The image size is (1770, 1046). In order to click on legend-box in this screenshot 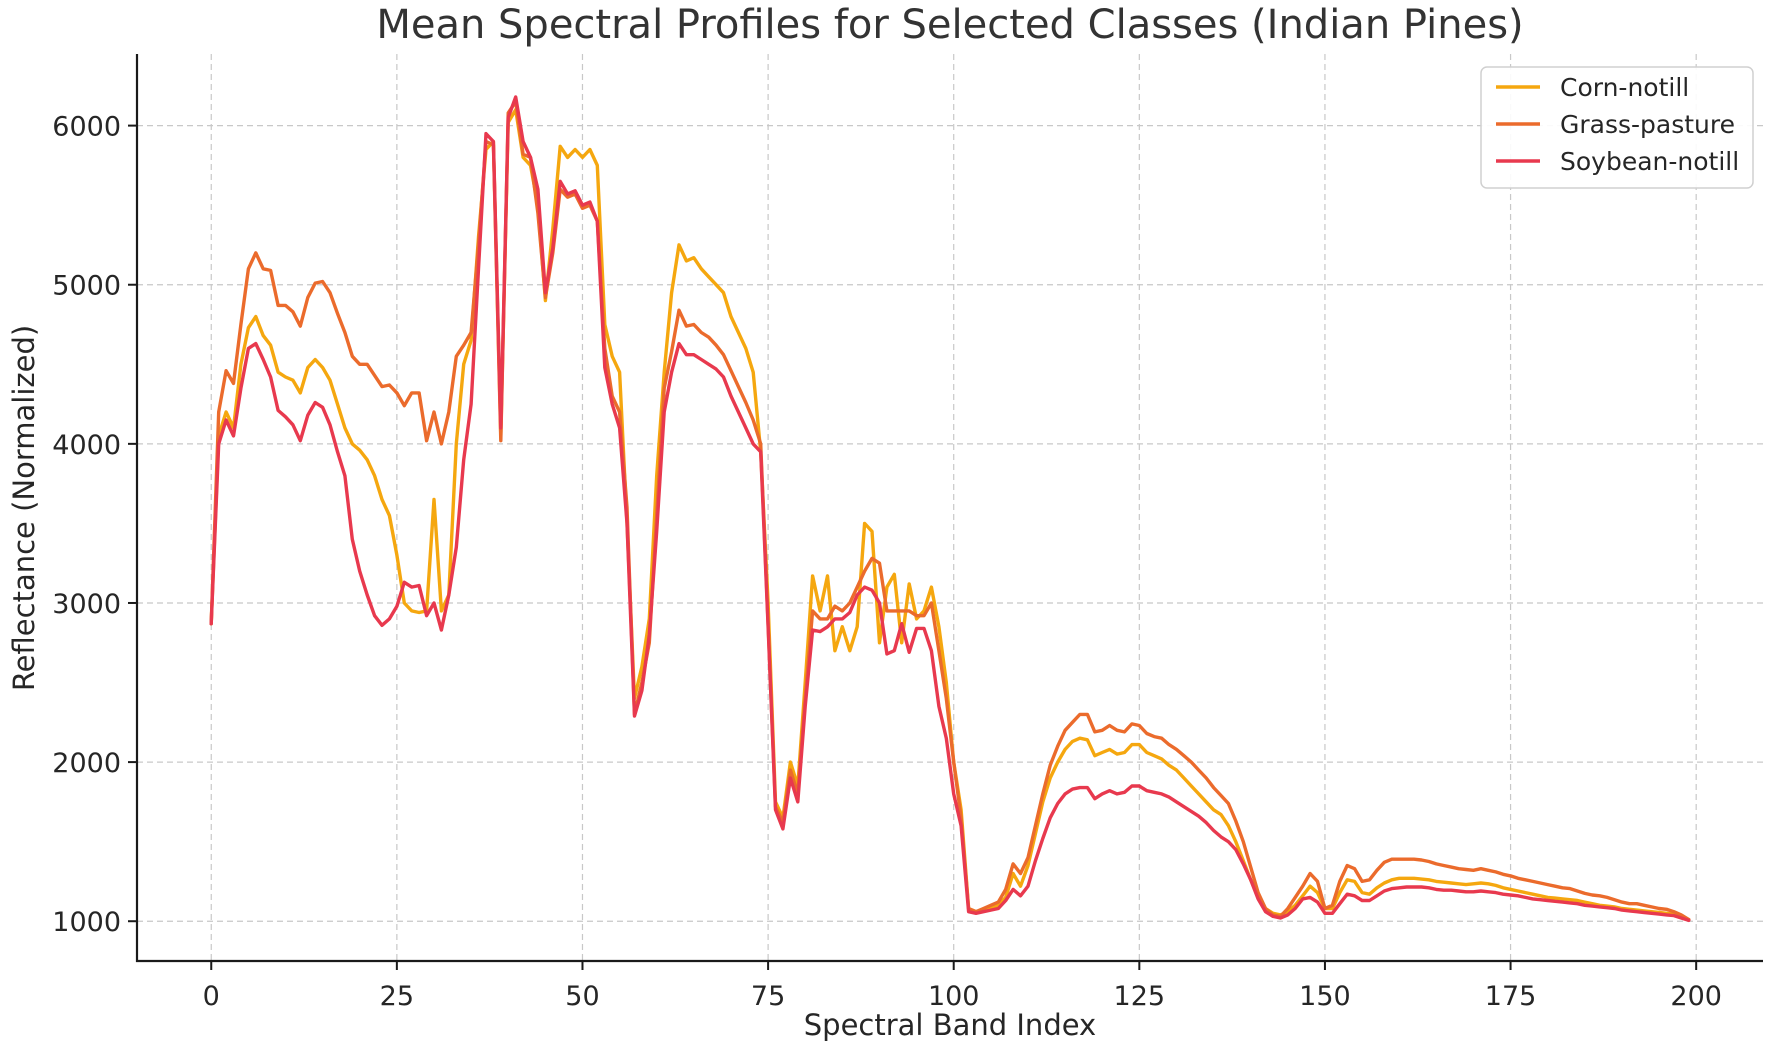, I will do `click(1617, 127)`.